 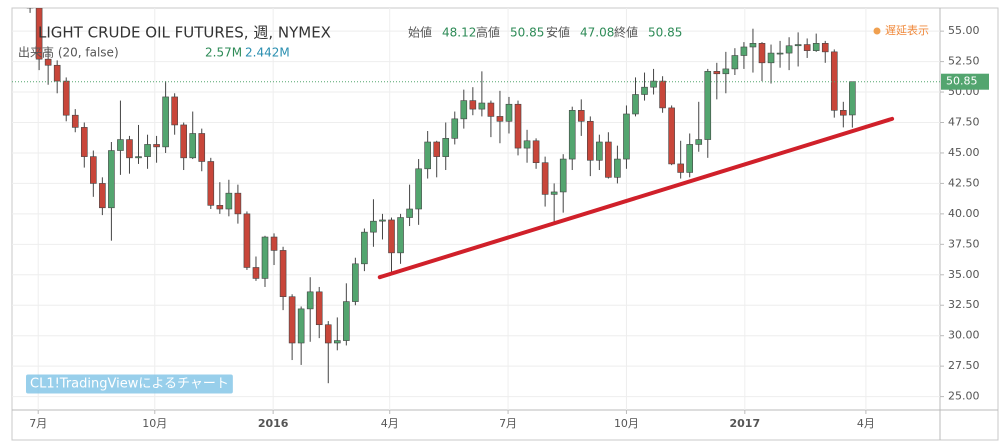 I want to click on watermark: CL1!TradingViewによるチャート, so click(x=129, y=384).